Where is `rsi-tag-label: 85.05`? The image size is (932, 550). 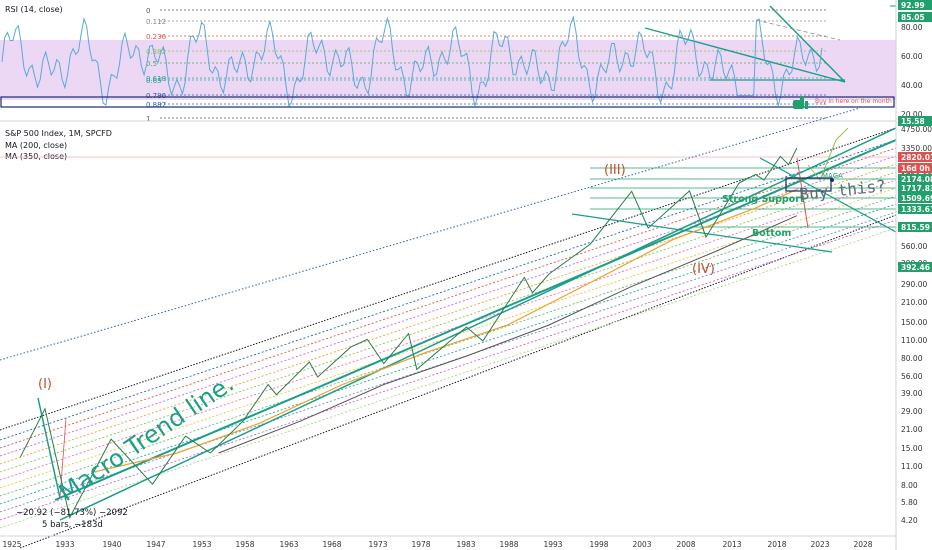 rsi-tag-label: 85.05 is located at coordinates (913, 17).